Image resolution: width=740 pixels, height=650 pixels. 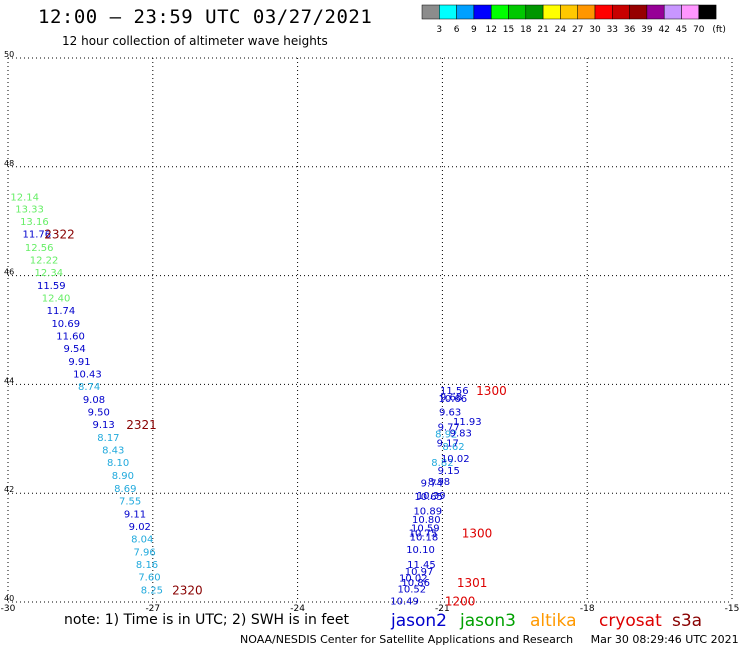 What do you see at coordinates (99, 413) in the screenshot?
I see `wave-height-label: 9.50` at bounding box center [99, 413].